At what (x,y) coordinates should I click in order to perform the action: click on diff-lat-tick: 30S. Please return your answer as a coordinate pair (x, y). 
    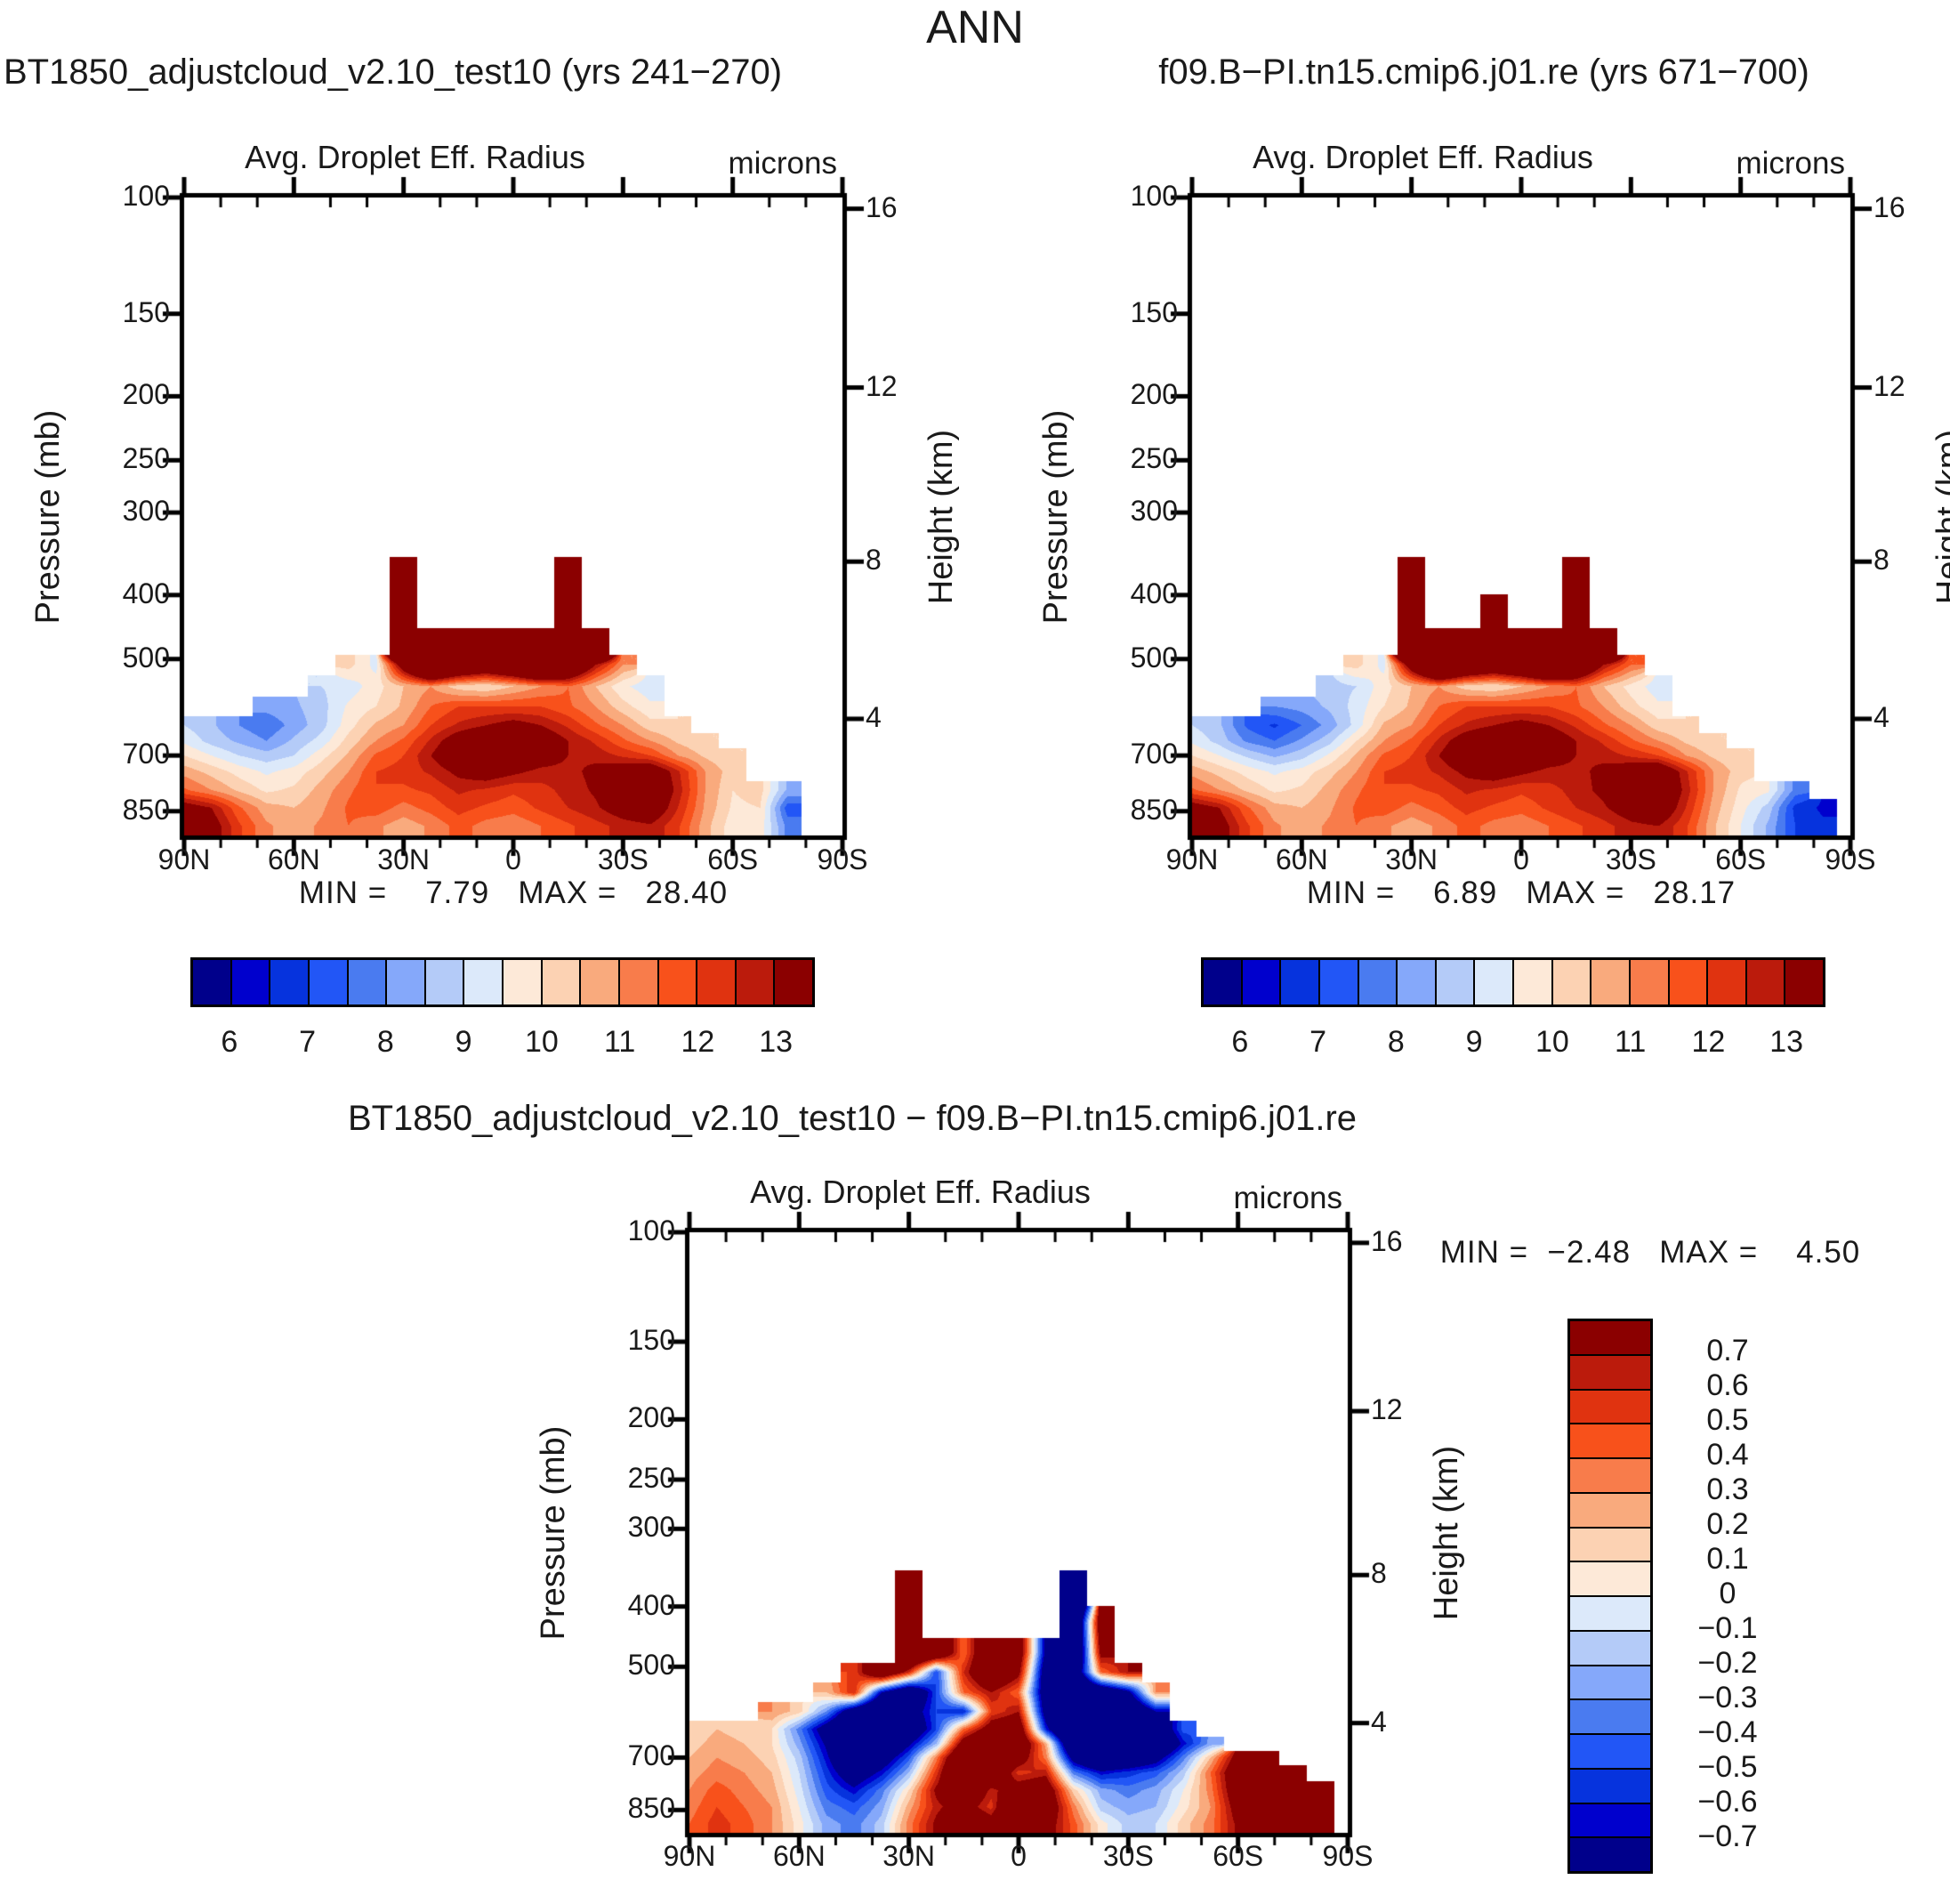
    Looking at the image, I should click on (1128, 1856).